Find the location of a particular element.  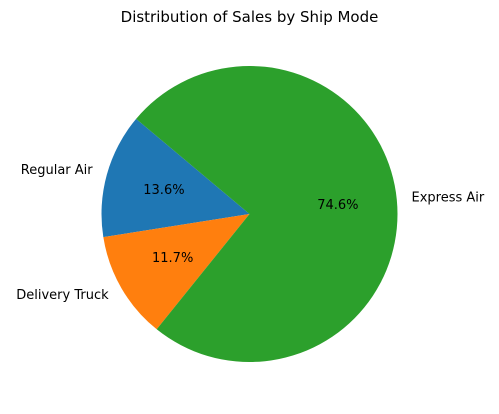

slice-percent-regular-air: 13.6% is located at coordinates (163, 190).